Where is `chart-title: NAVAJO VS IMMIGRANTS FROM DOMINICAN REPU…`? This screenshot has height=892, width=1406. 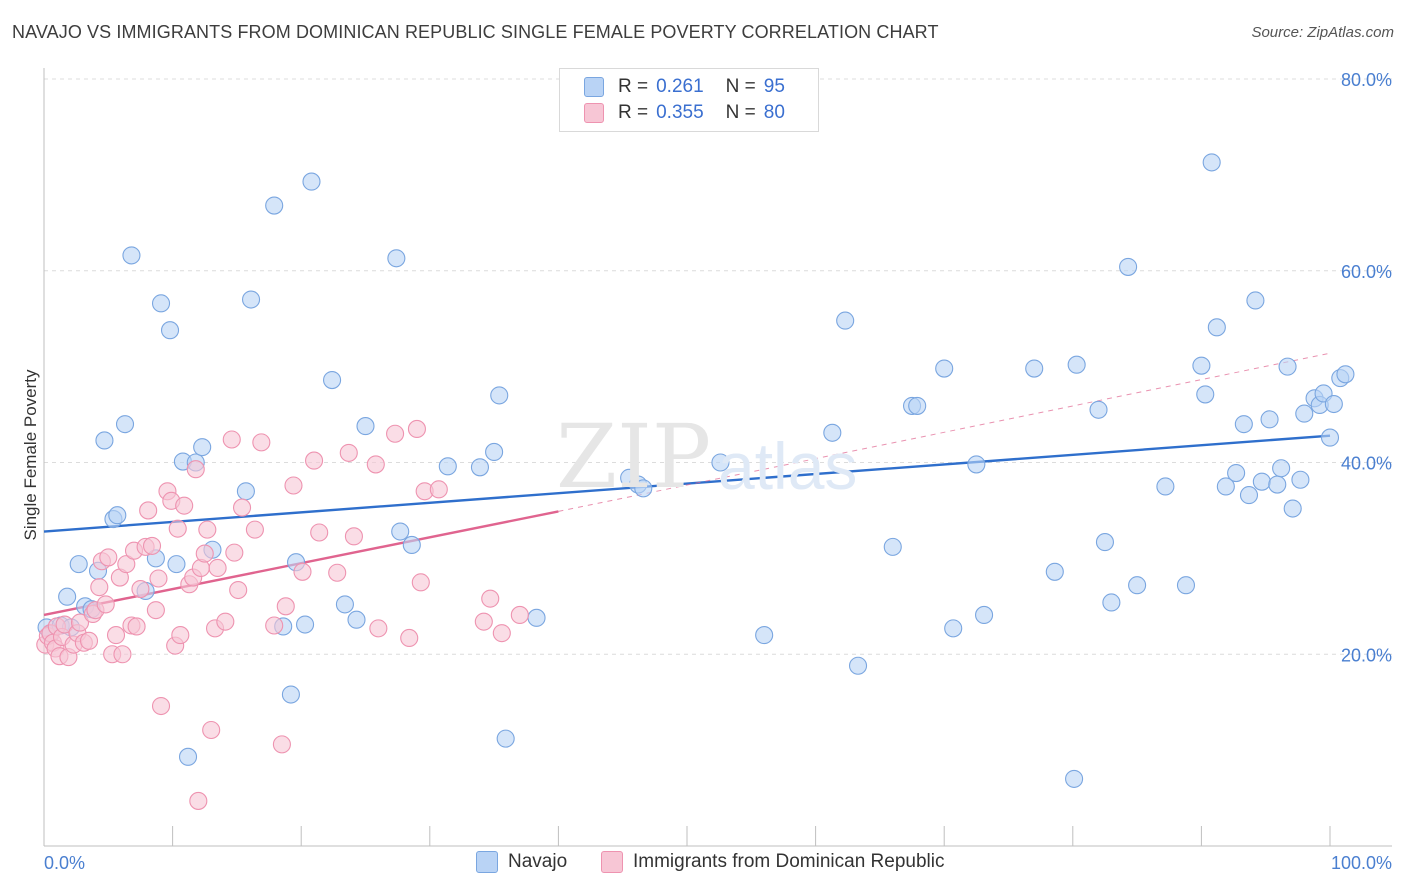
chart-title: NAVAJO VS IMMIGRANTS FROM DOMINICAN REPU… is located at coordinates (475, 32).